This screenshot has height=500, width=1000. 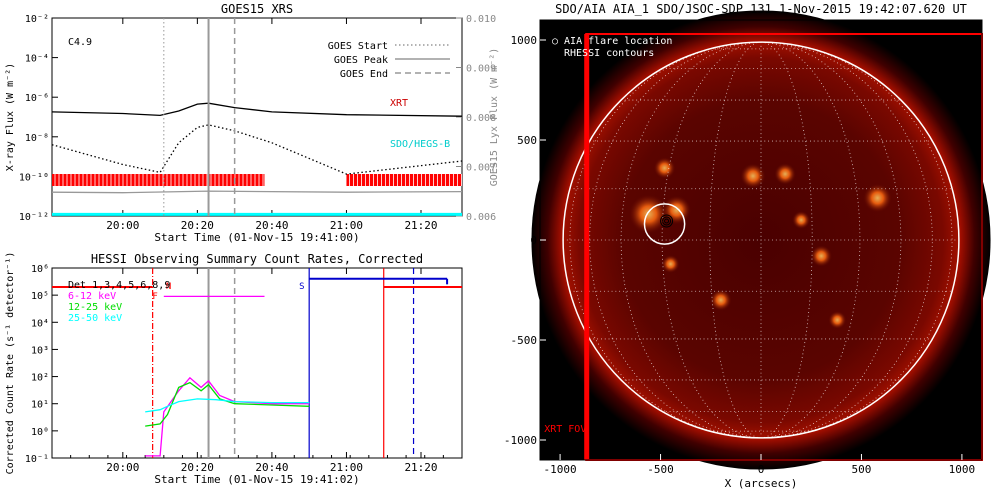 I want to click on legend-entry: GOES Peak, so click(x=361, y=60).